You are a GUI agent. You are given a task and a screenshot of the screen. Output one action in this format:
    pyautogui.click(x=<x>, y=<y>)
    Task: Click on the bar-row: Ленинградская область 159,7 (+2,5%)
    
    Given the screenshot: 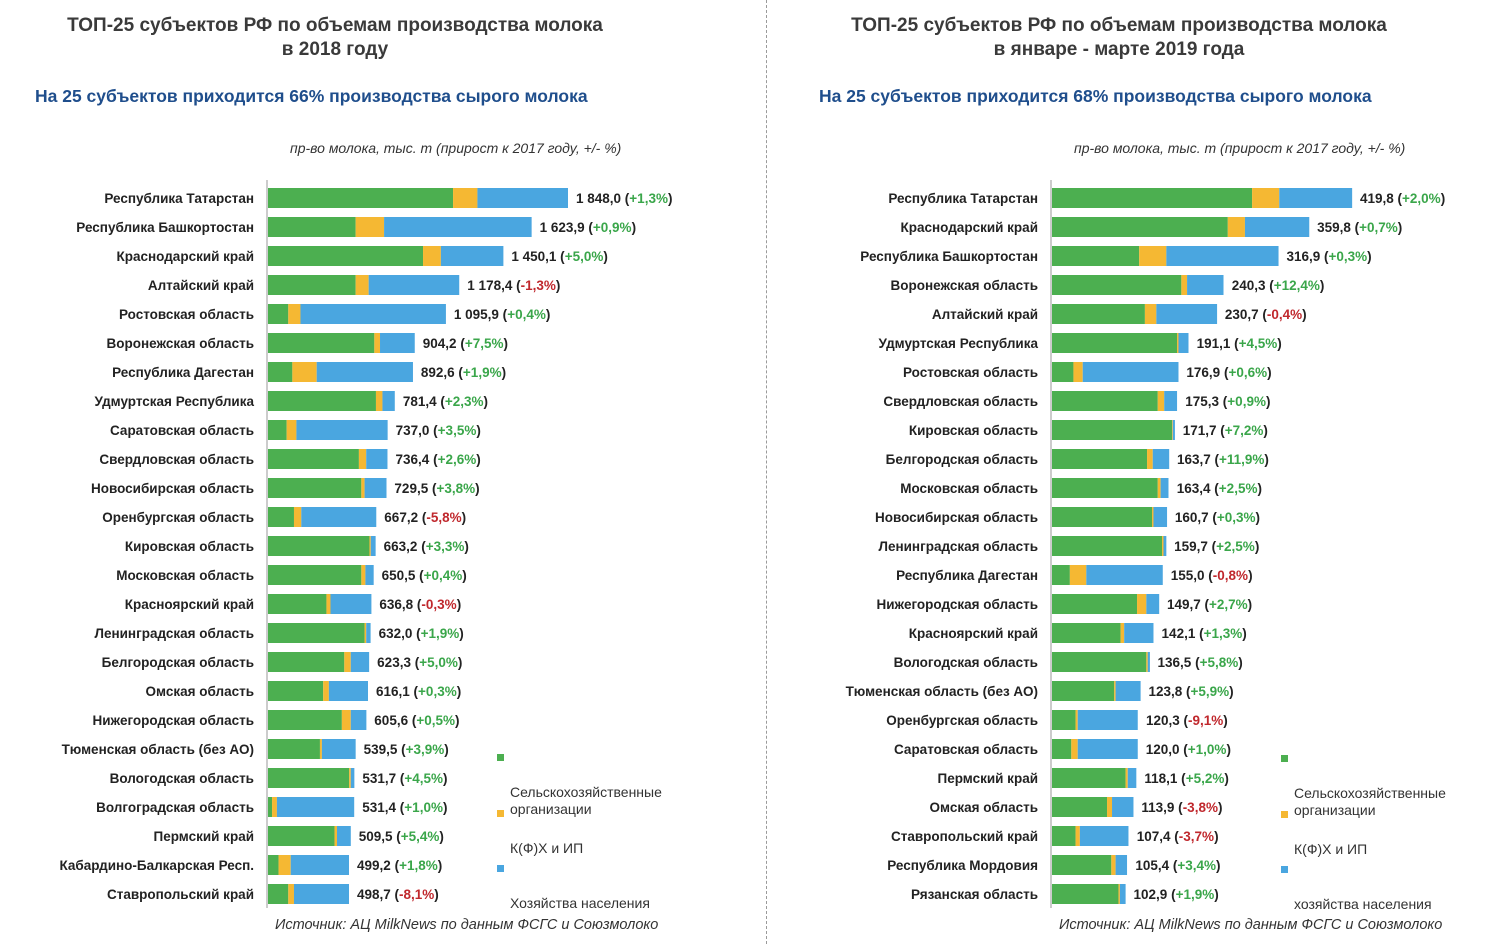 What is the action you would take?
    pyautogui.click(x=1068, y=546)
    